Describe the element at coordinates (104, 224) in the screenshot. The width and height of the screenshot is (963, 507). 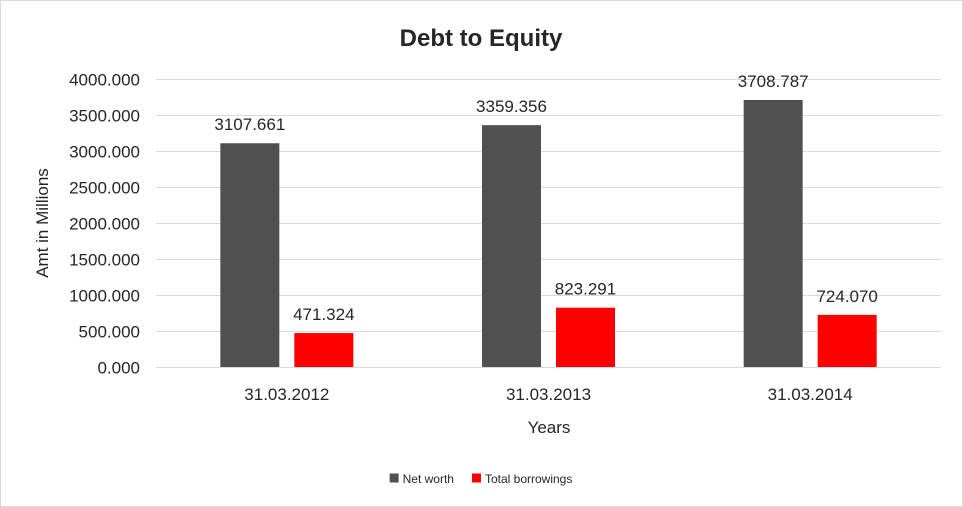
I see `y-tick-label: 2000.000` at that location.